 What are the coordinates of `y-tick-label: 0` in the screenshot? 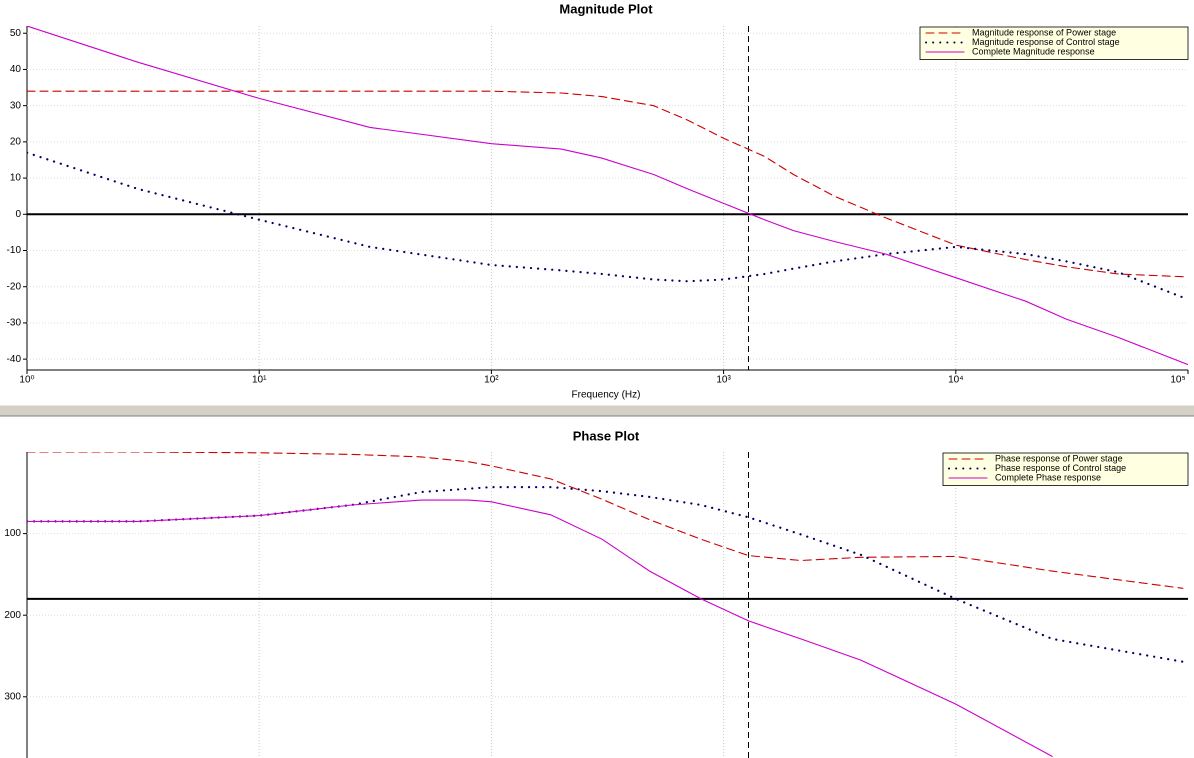 It's located at (18, 214).